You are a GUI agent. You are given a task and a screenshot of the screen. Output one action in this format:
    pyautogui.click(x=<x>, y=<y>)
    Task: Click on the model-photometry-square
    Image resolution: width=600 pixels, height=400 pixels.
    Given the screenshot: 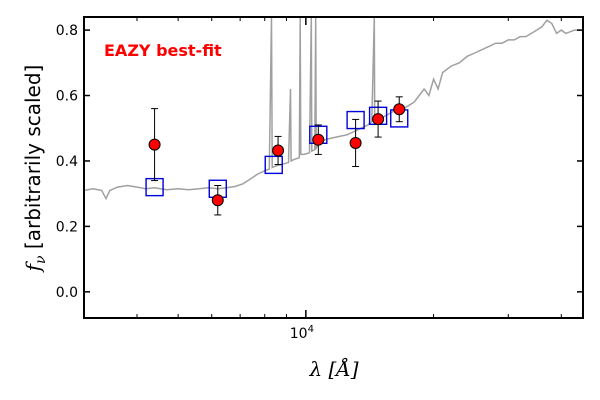 What is the action you would take?
    pyautogui.click(x=273, y=165)
    